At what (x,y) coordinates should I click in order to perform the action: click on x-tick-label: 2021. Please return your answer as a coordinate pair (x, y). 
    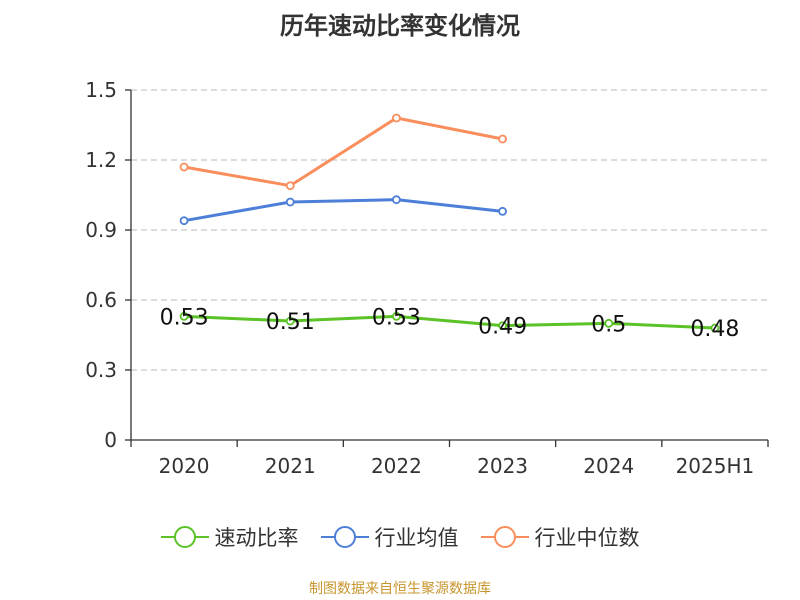
    Looking at the image, I should click on (290, 466).